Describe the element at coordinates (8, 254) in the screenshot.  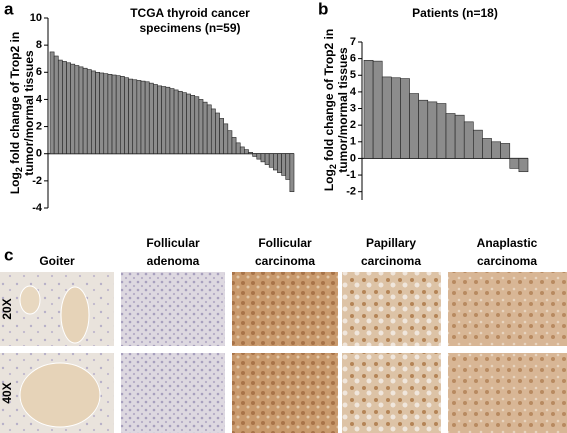
I see `panel-label: c` at that location.